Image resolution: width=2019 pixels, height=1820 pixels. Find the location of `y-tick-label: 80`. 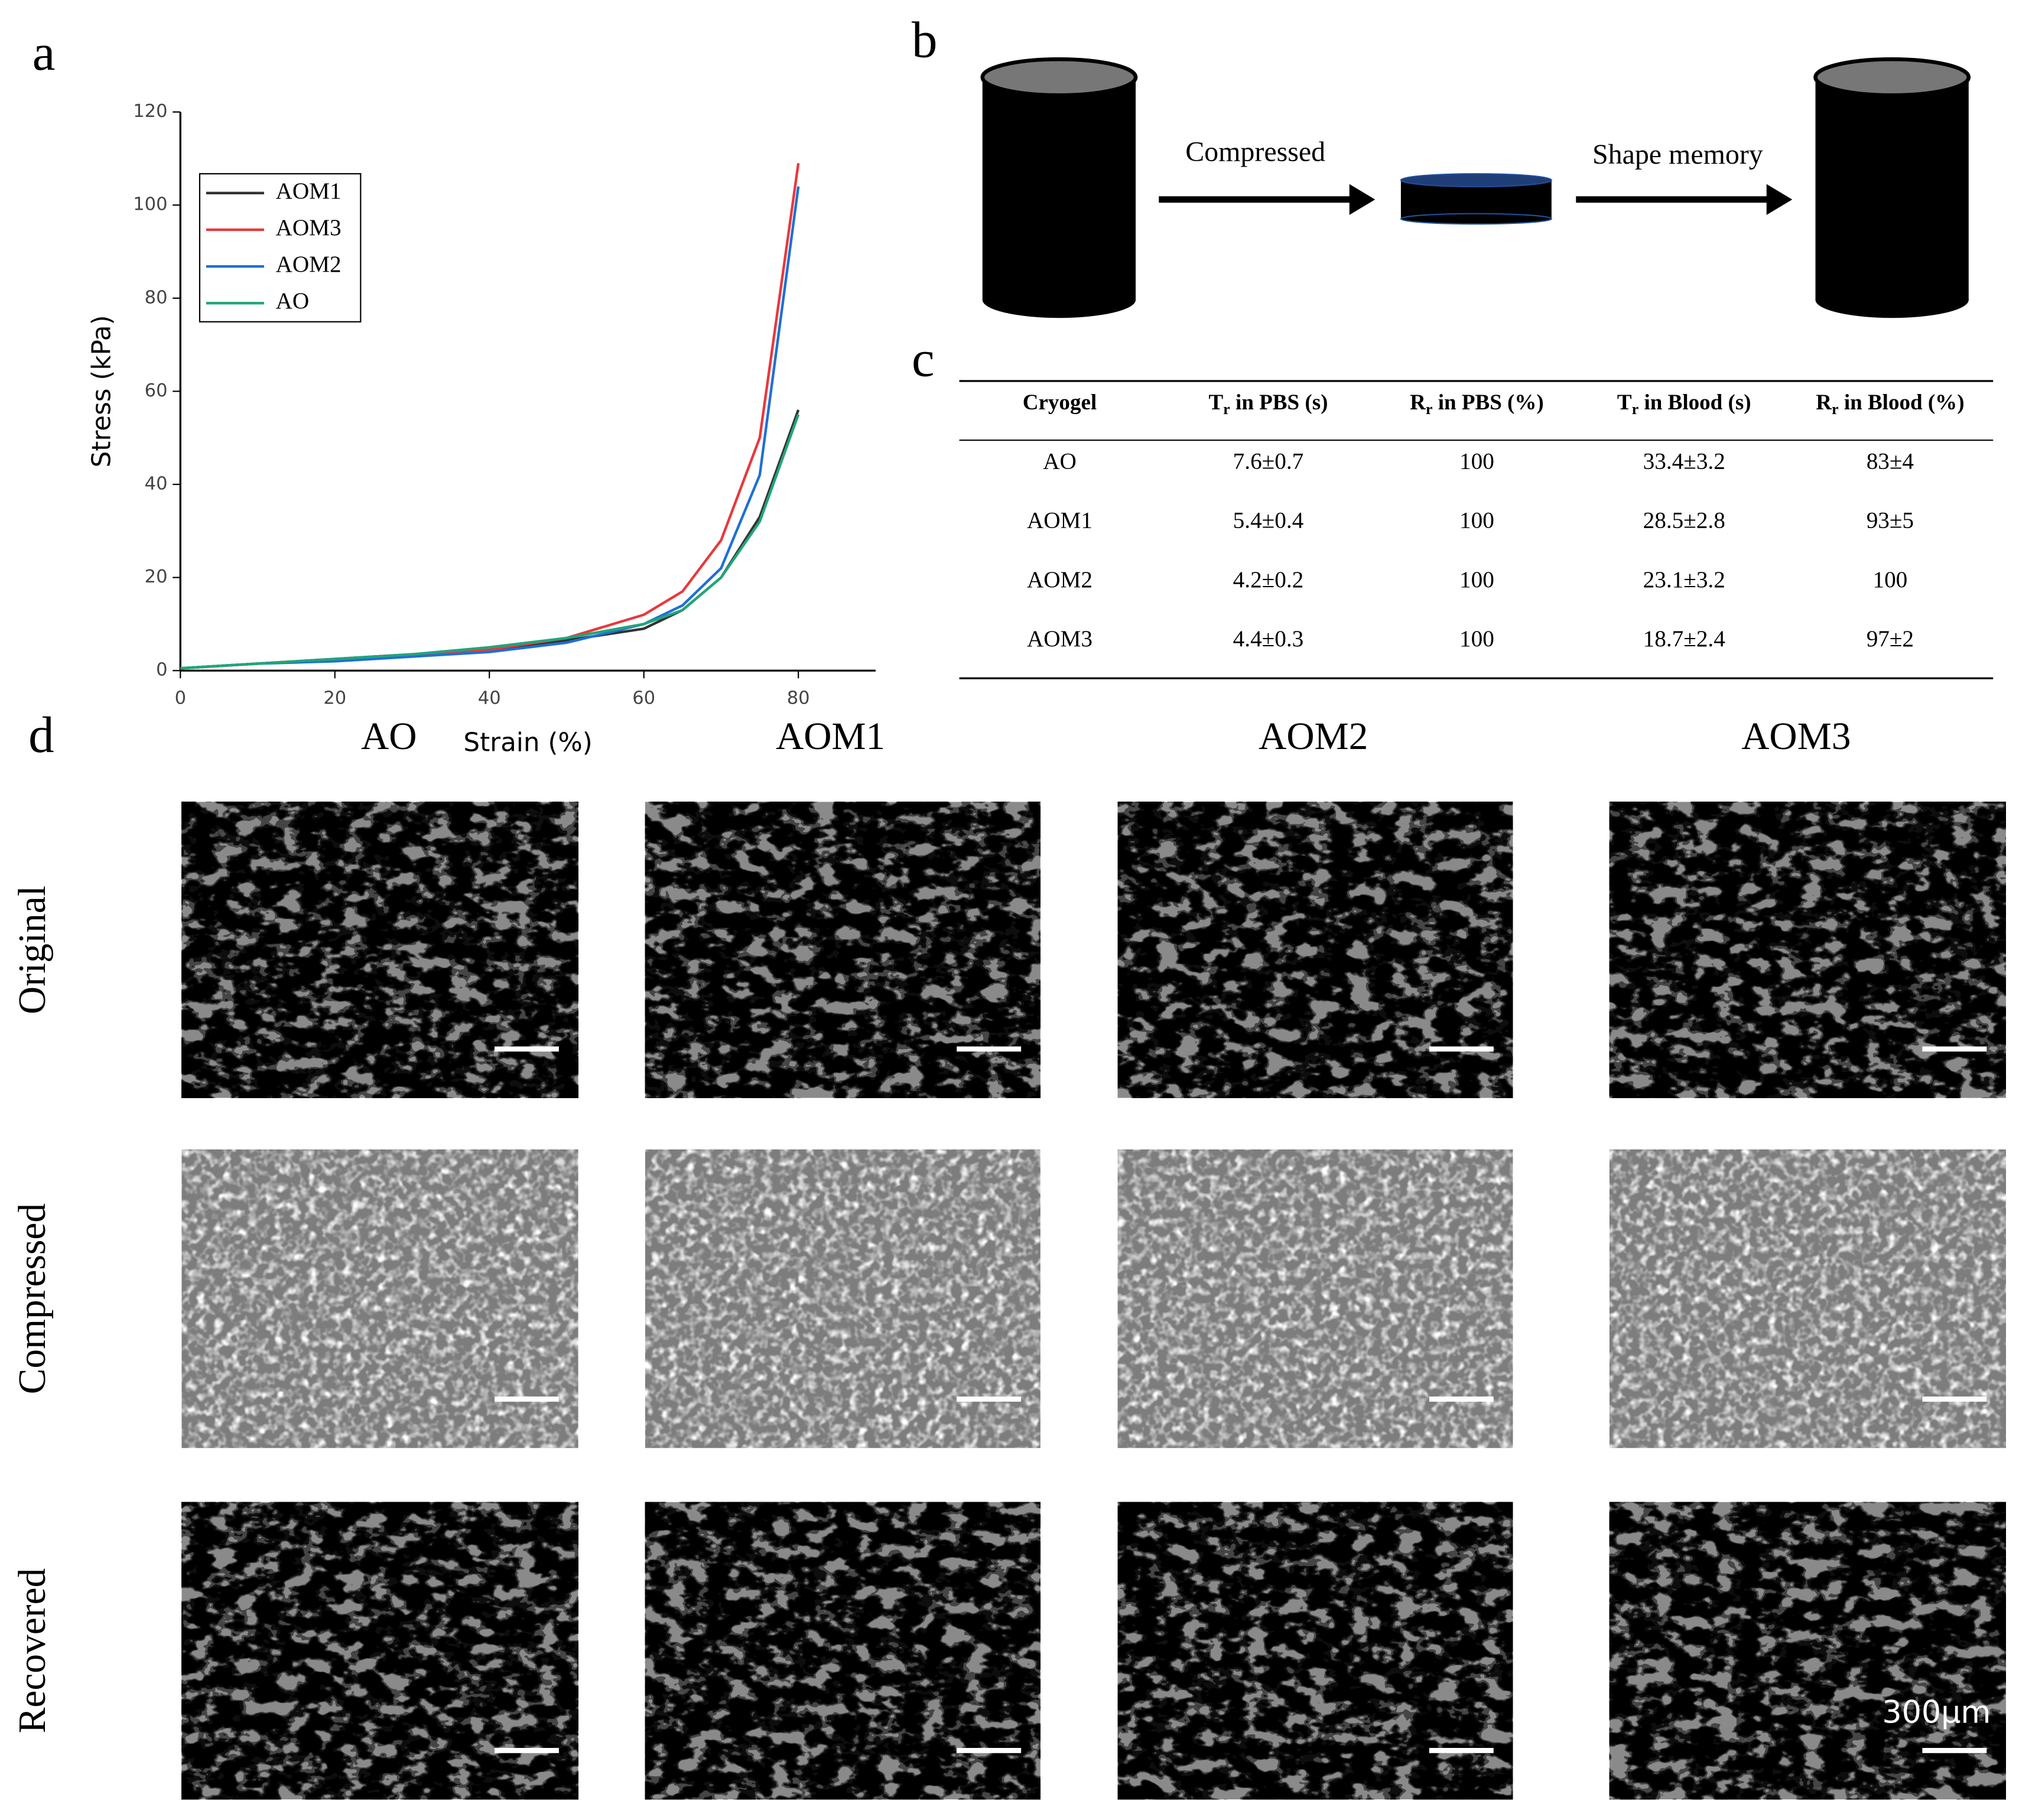

y-tick-label: 80 is located at coordinates (157, 297).